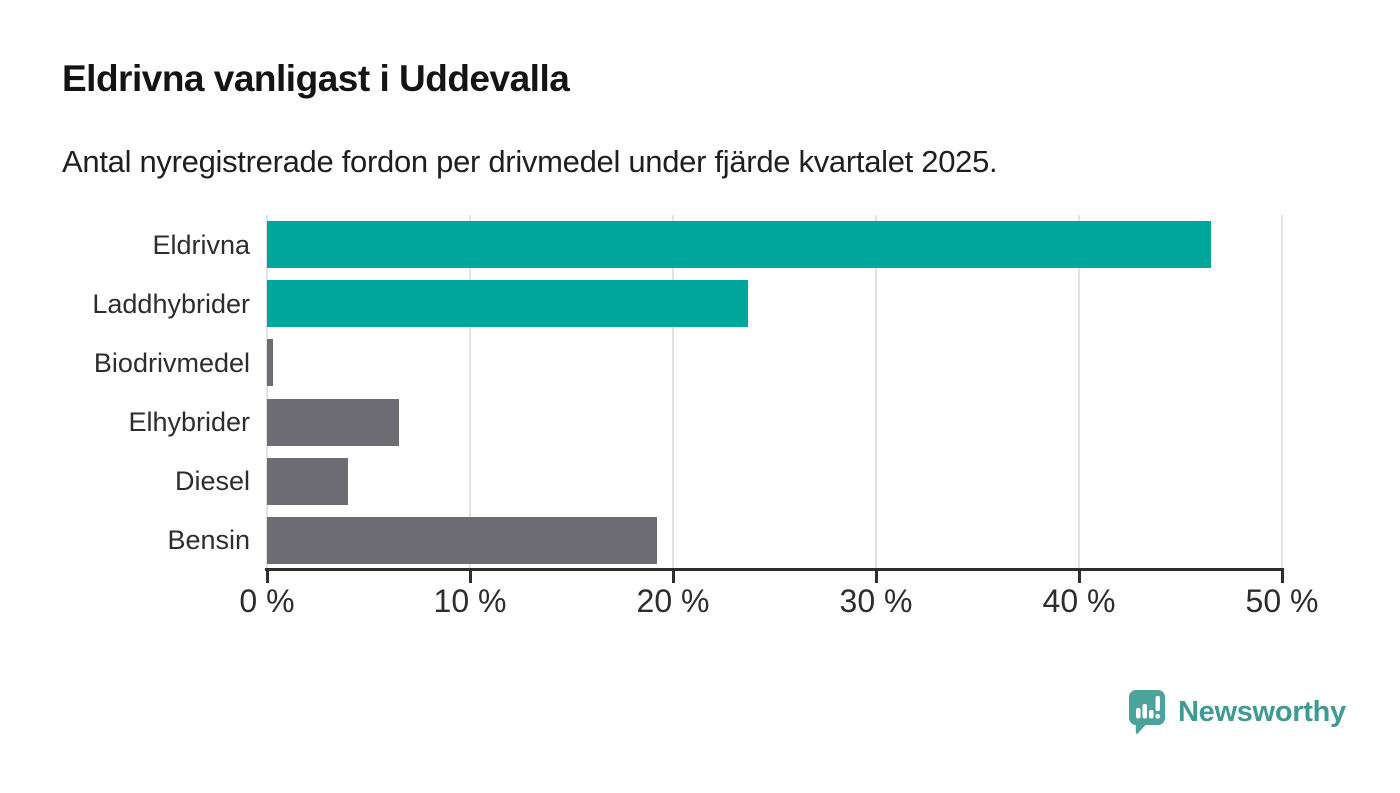 This screenshot has height=793, width=1400. Describe the element at coordinates (778, 603) in the screenshot. I see `x-axis-tick-labels: 0 % 10 % 20 % 30 % 40 % 50 %` at that location.